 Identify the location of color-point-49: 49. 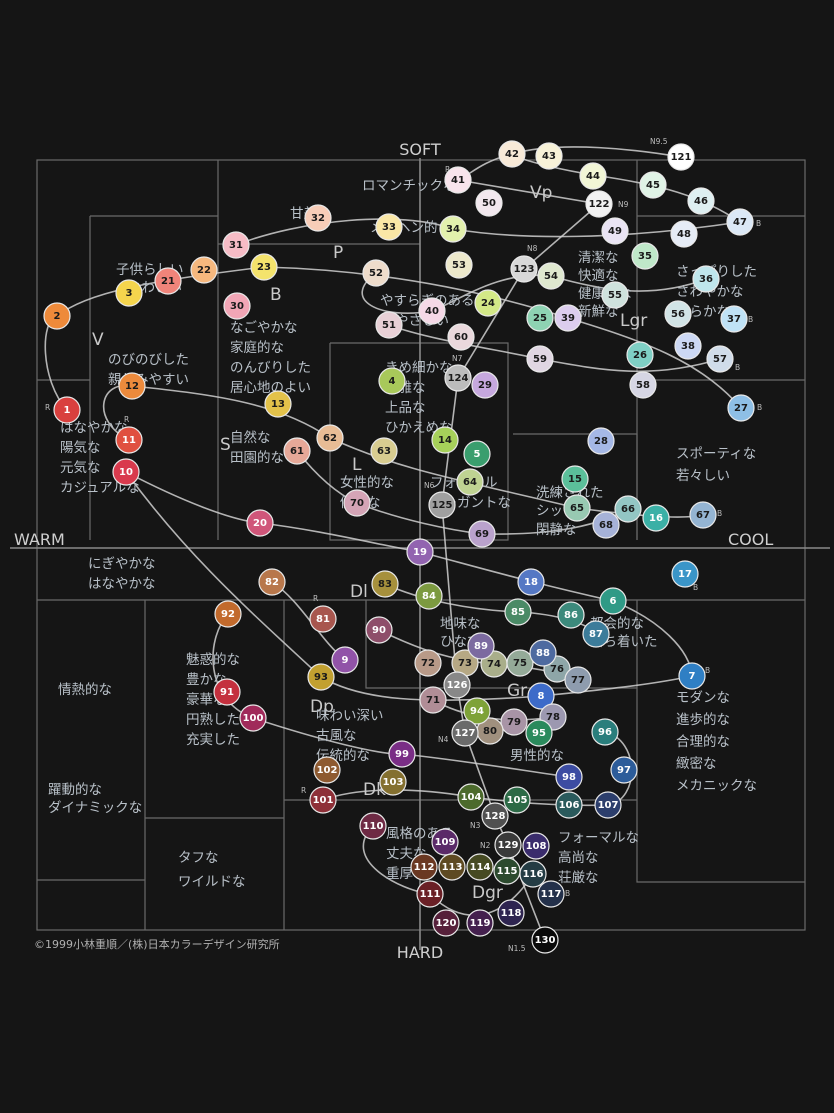
(615, 231).